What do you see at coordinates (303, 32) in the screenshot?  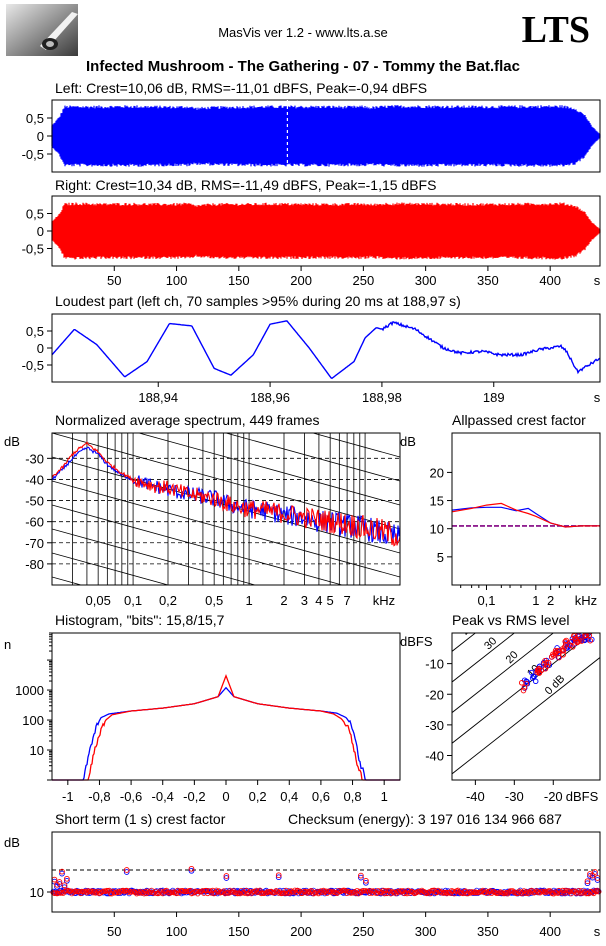 I see `app-title: MasVis ver 1.2 - www.lts.a.se` at bounding box center [303, 32].